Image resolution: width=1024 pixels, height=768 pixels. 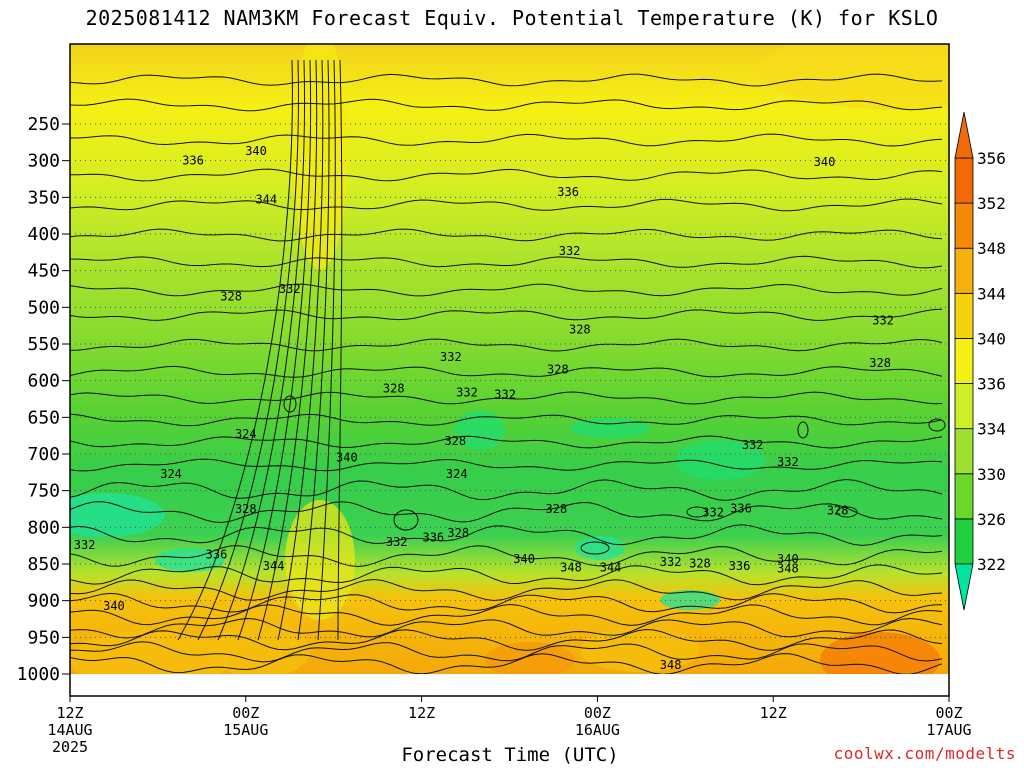 What do you see at coordinates (290, 289) in the screenshot?
I see `contour-label-6: 332` at bounding box center [290, 289].